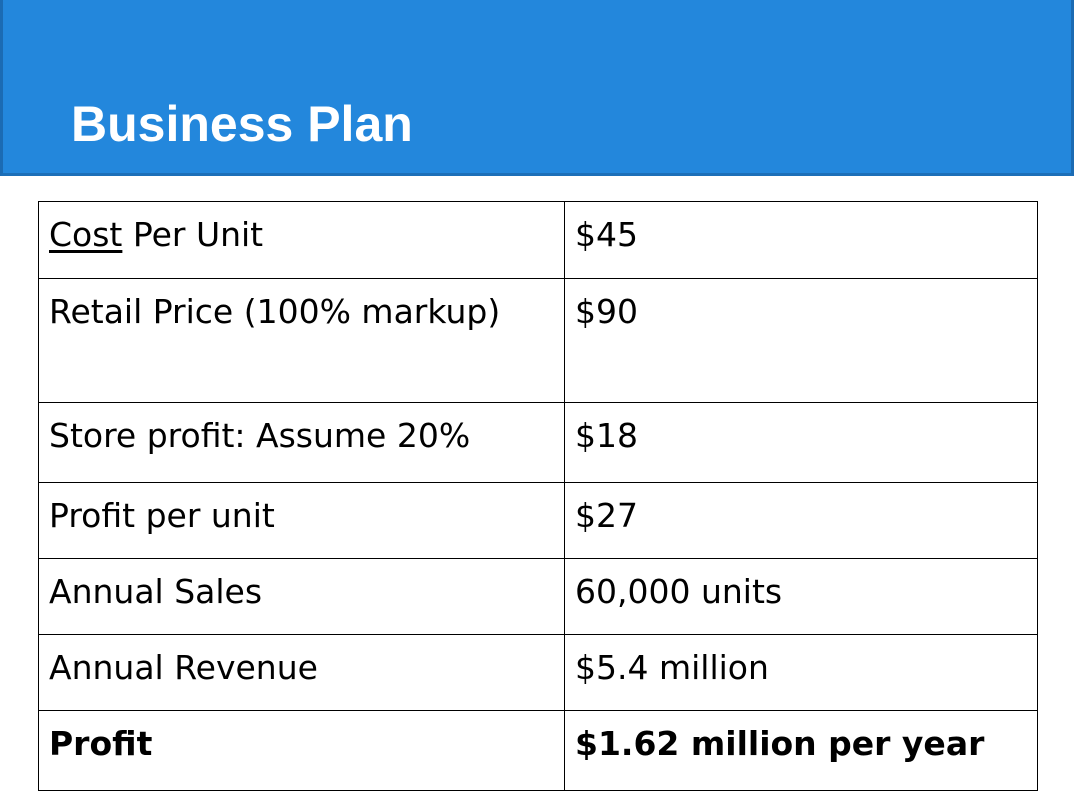 Image resolution: width=1074 pixels, height=800 pixels. I want to click on table-row-cost-per-unit: Cost Per Unit $45, so click(538, 240).